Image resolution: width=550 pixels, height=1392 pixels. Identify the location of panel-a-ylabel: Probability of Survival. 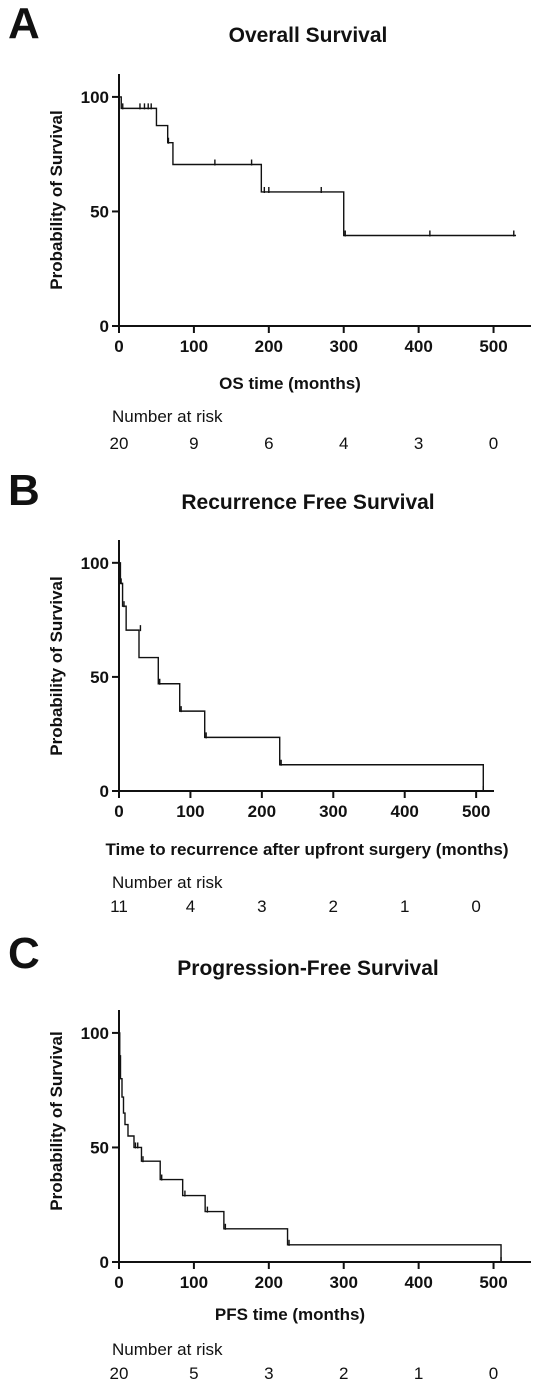
(56, 200).